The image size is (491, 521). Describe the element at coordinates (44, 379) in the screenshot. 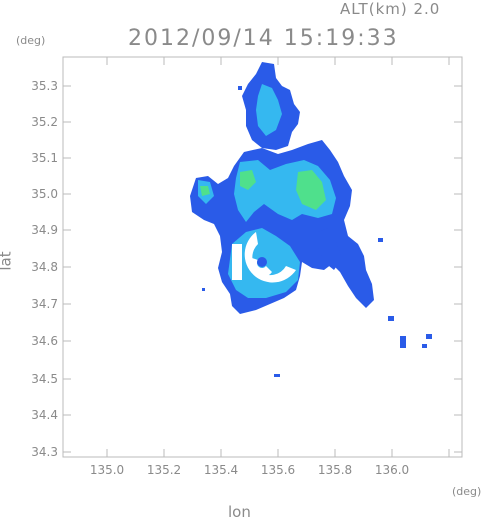

I see `y-tick-label: 34.5` at that location.